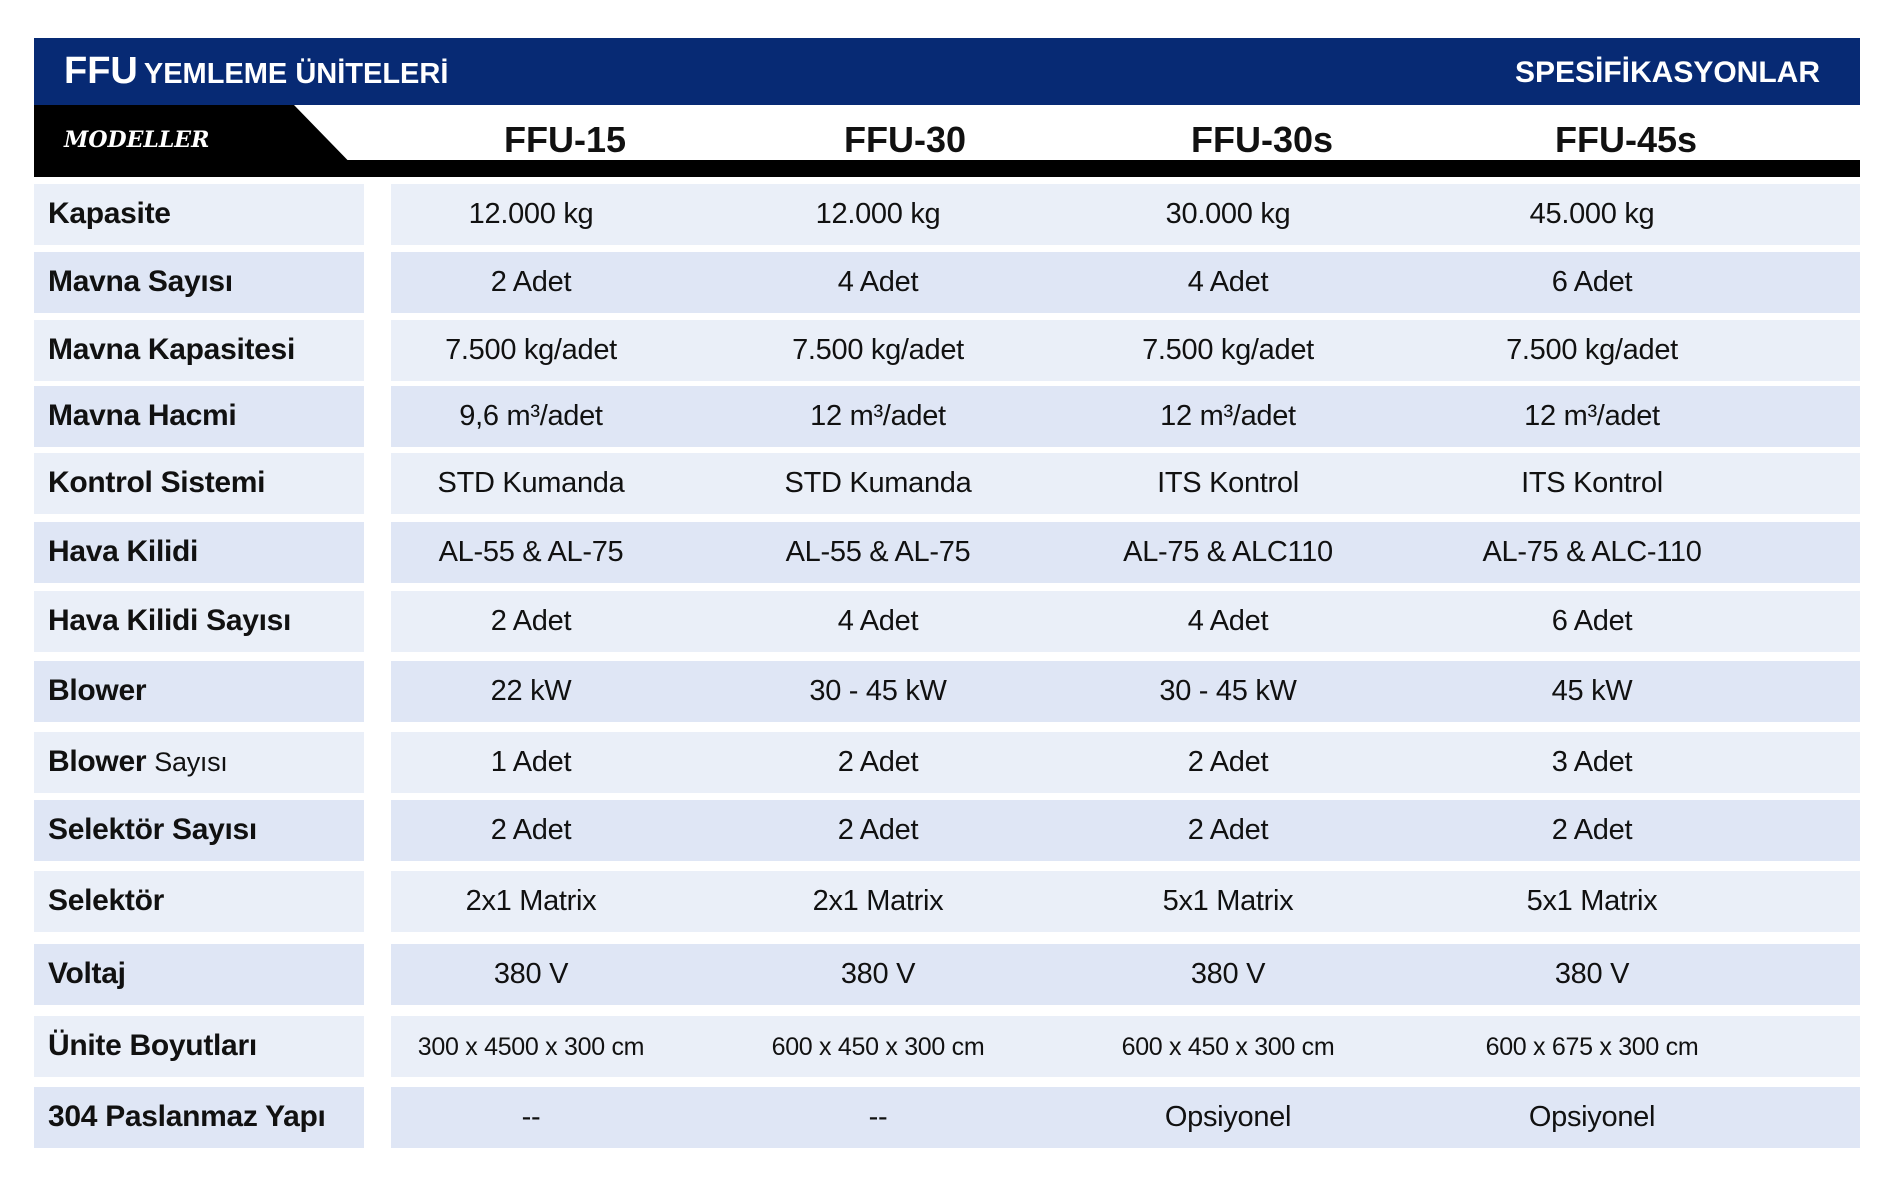 This screenshot has height=1182, width=1885. I want to click on row-label-text: Kapasite, so click(109, 213).